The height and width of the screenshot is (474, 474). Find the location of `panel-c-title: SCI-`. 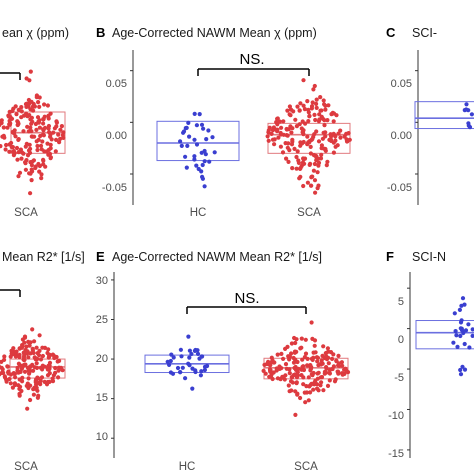

panel-c-title: SCI- is located at coordinates (424, 33).